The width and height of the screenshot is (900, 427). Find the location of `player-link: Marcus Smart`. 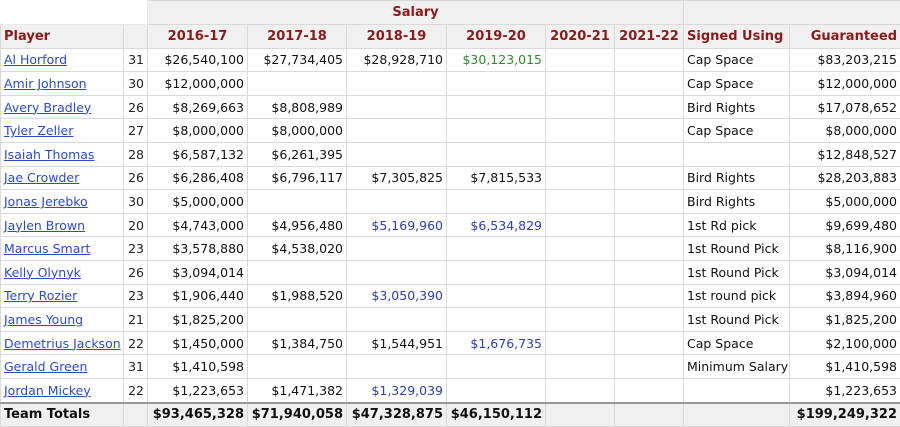

player-link: Marcus Smart is located at coordinates (47, 248).